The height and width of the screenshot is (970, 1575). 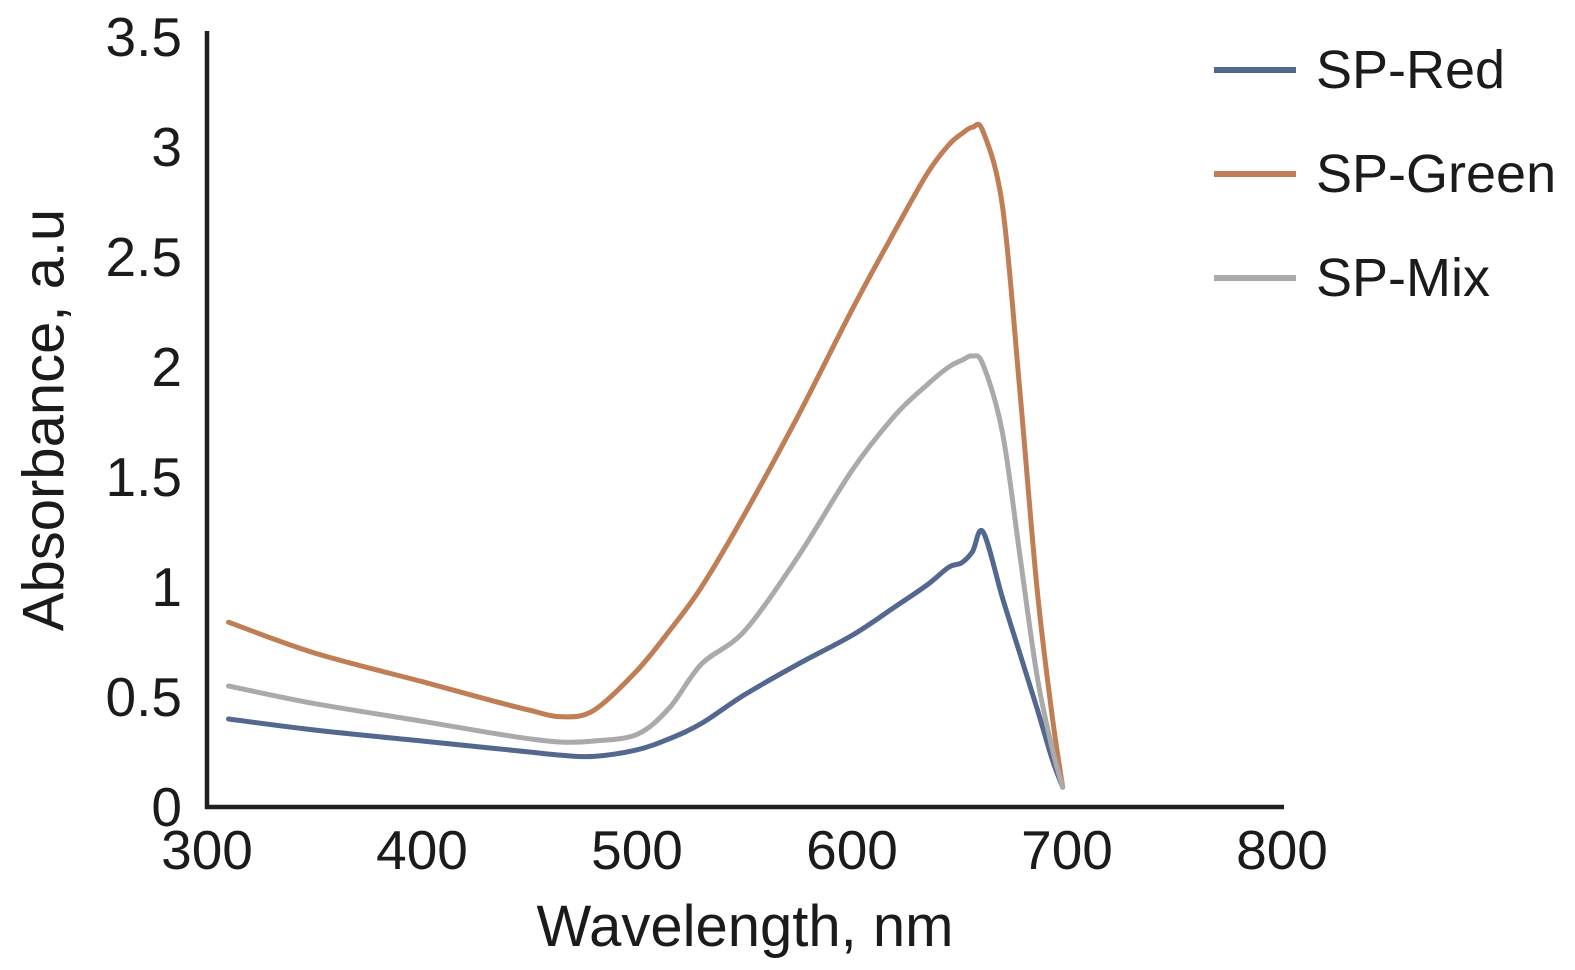 What do you see at coordinates (166, 147) in the screenshot?
I see `y-tick-label-3: 3` at bounding box center [166, 147].